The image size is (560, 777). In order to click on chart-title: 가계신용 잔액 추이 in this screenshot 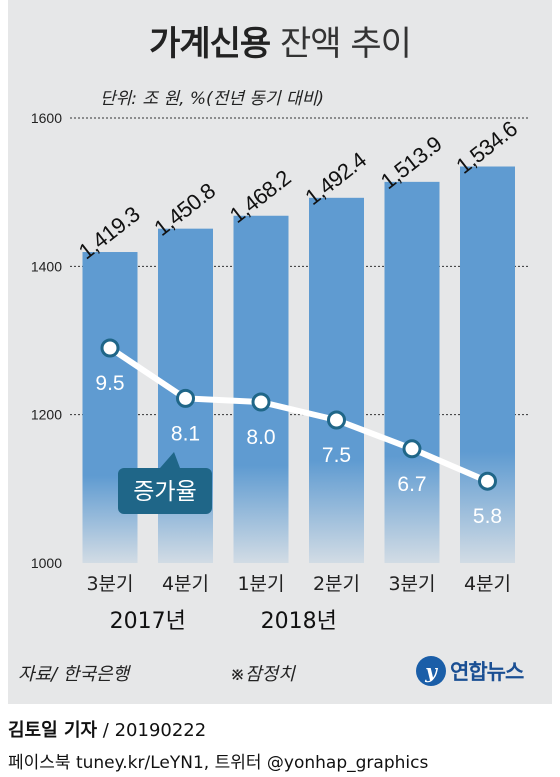, I will do `click(280, 40)`.